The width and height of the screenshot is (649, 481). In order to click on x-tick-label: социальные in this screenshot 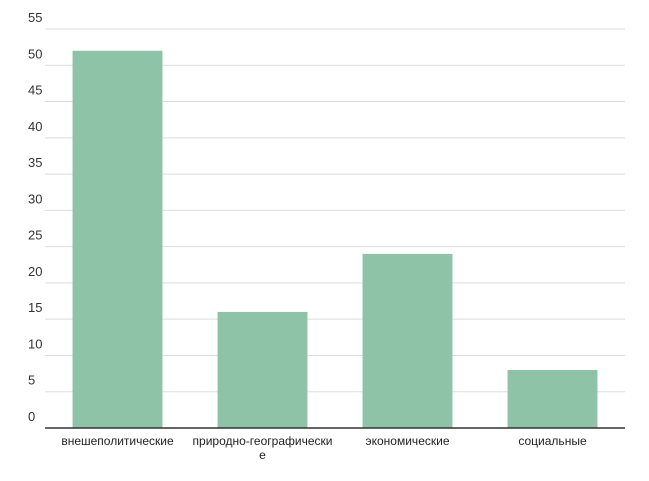, I will do `click(552, 441)`.